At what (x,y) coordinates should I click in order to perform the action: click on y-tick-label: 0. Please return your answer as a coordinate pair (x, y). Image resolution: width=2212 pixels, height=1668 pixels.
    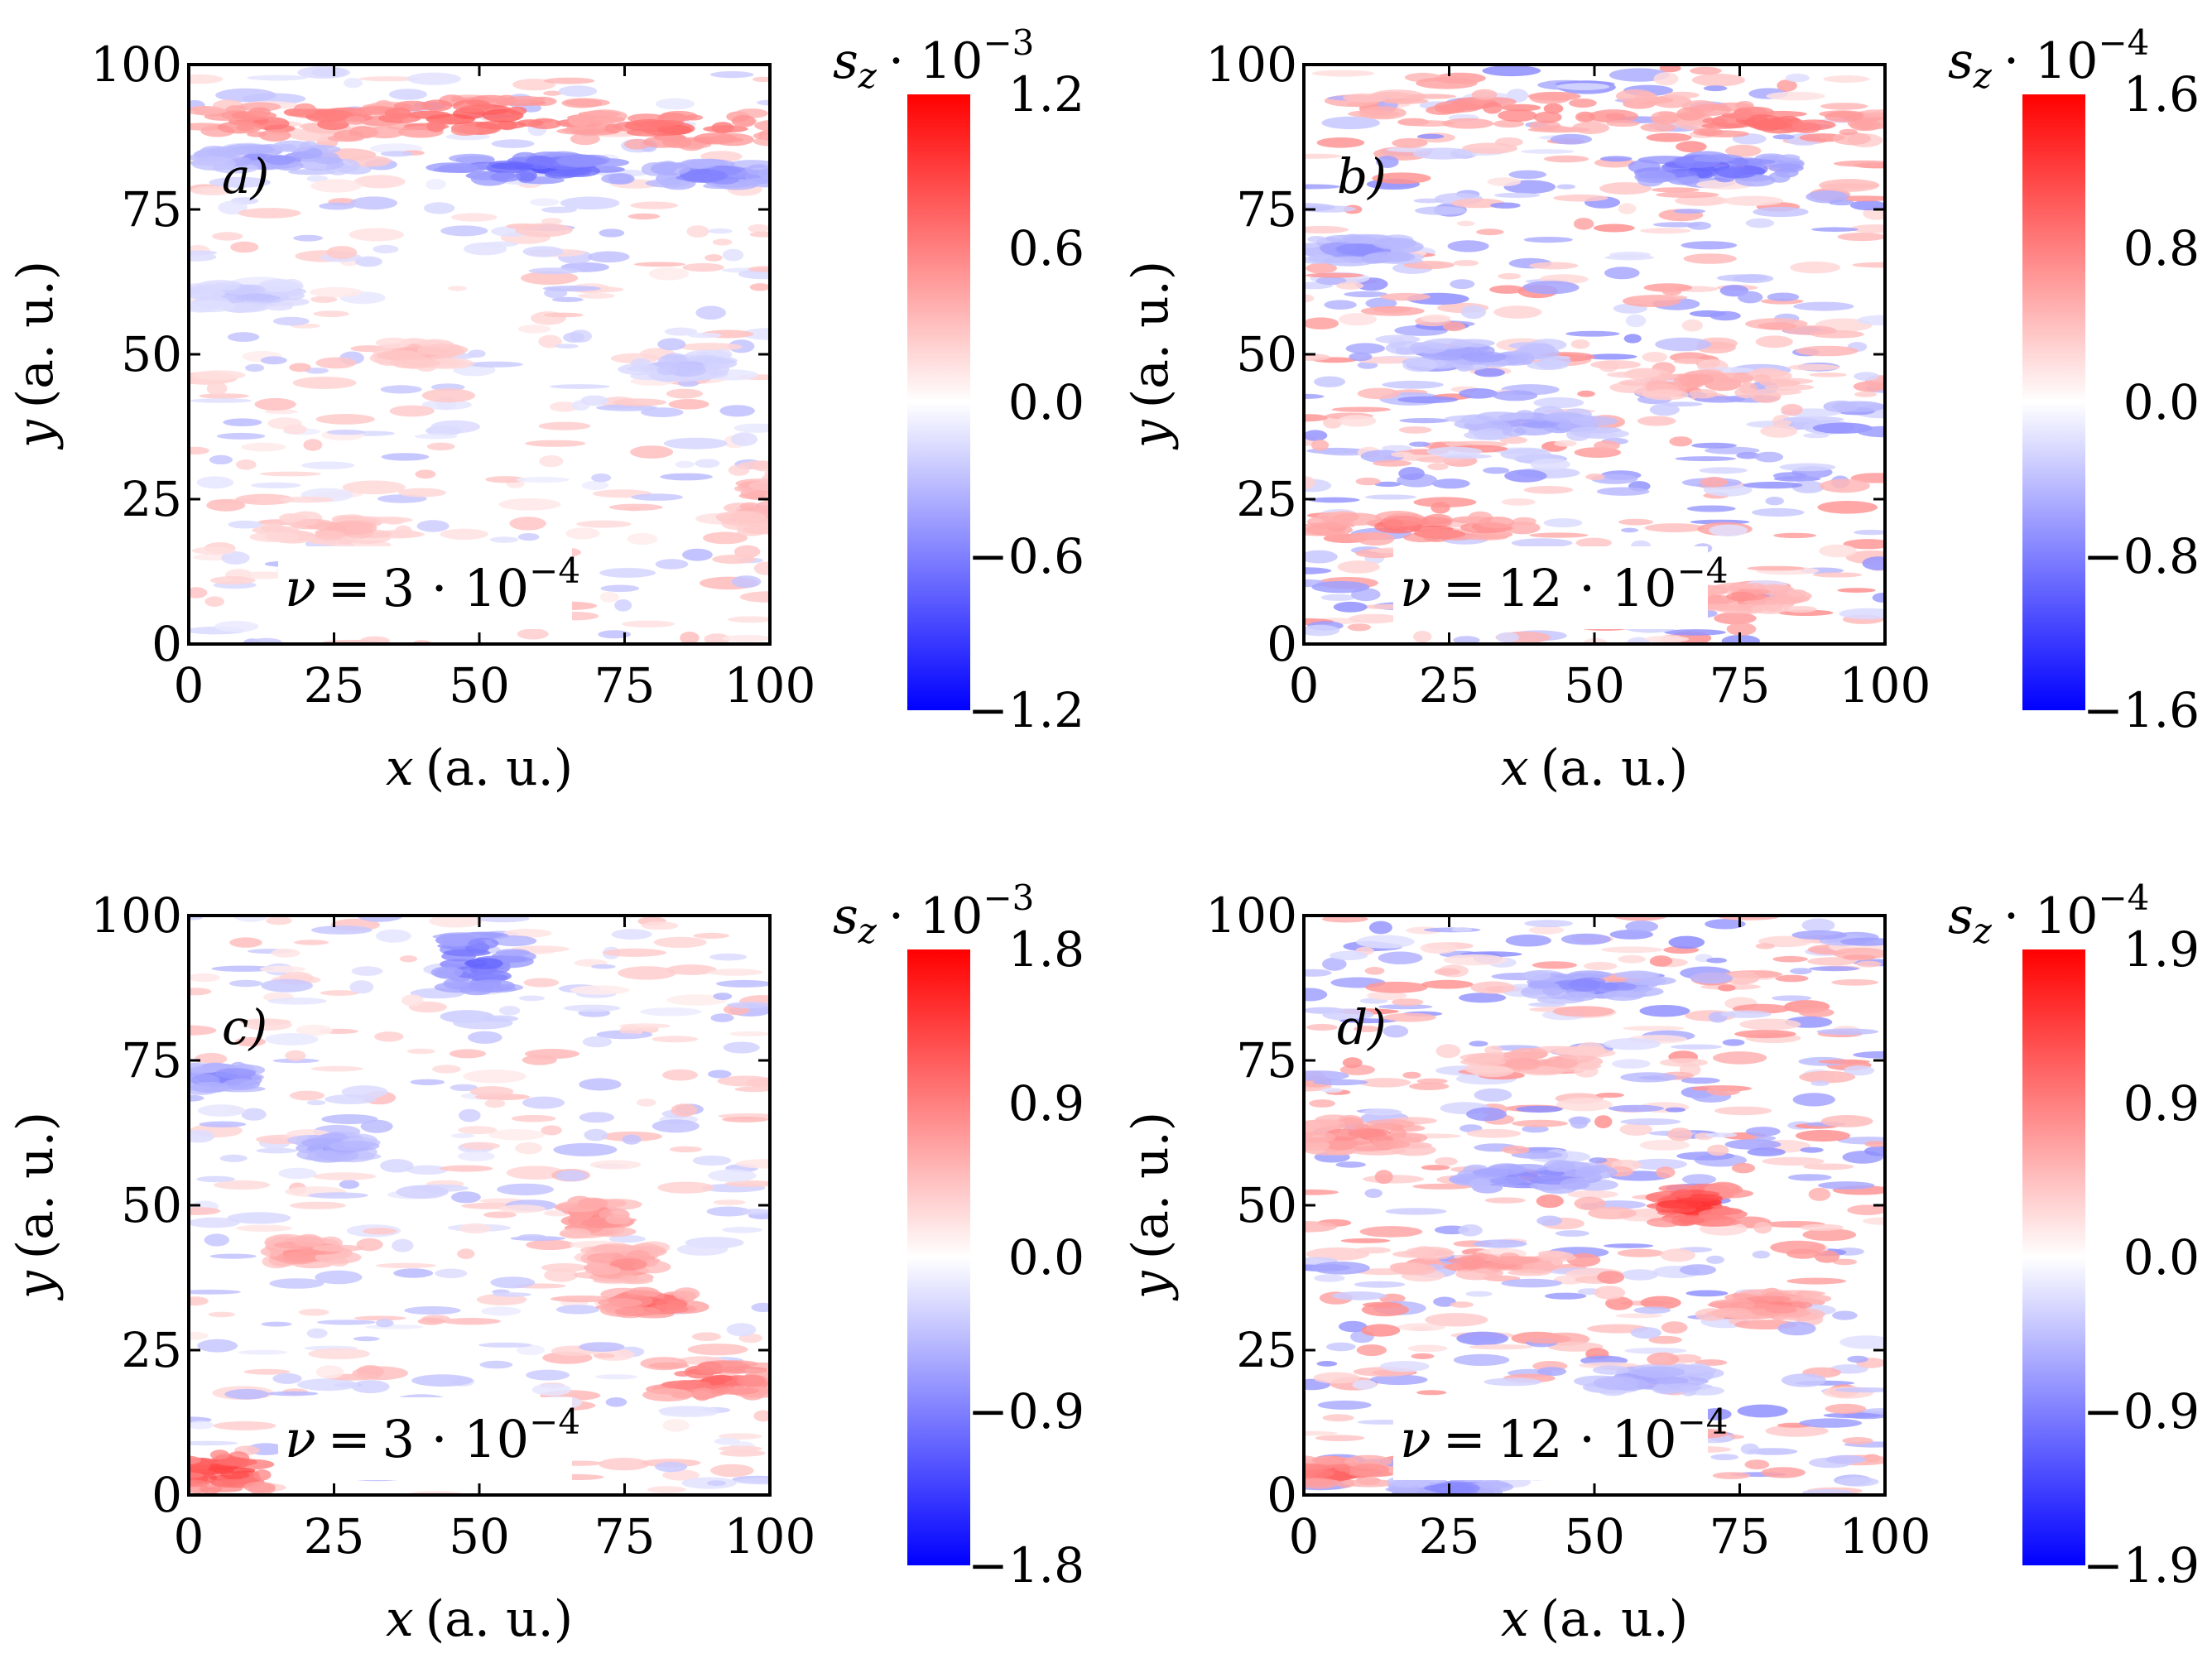
    Looking at the image, I should click on (166, 1495).